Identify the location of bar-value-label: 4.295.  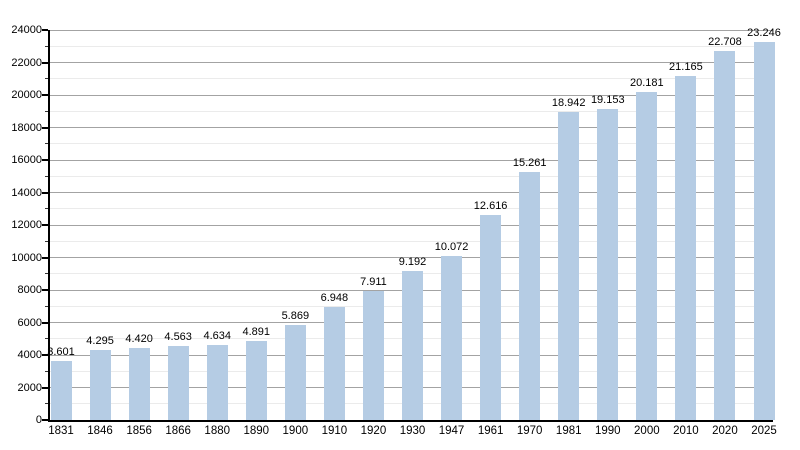
(100, 341).